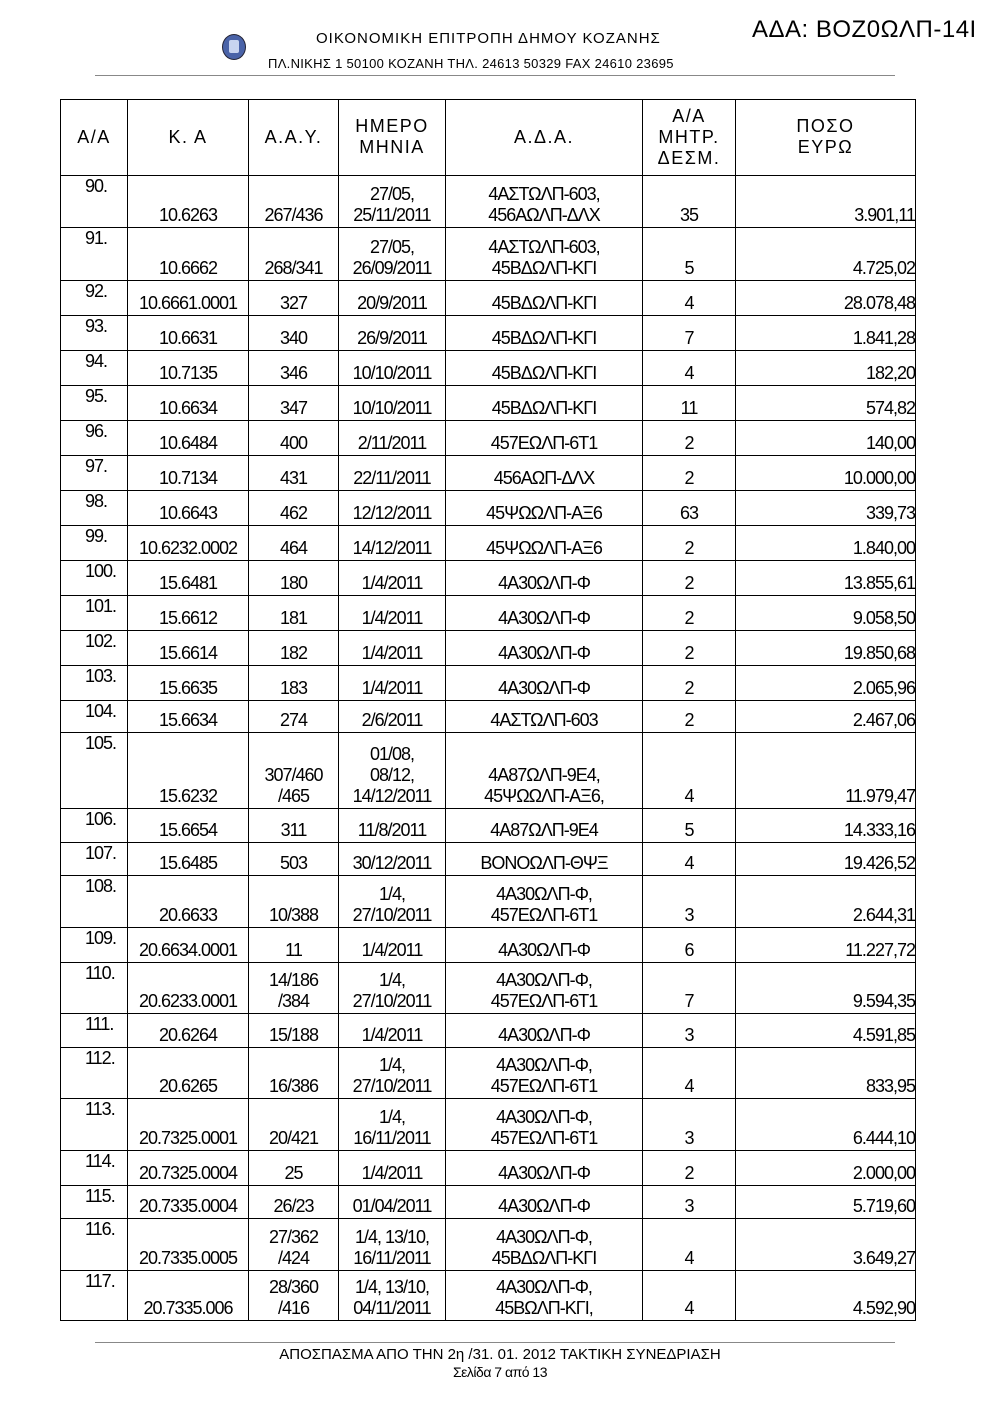  I want to click on column-header: ΠΟΣΟ ΕΥΡΩ, so click(825, 137).